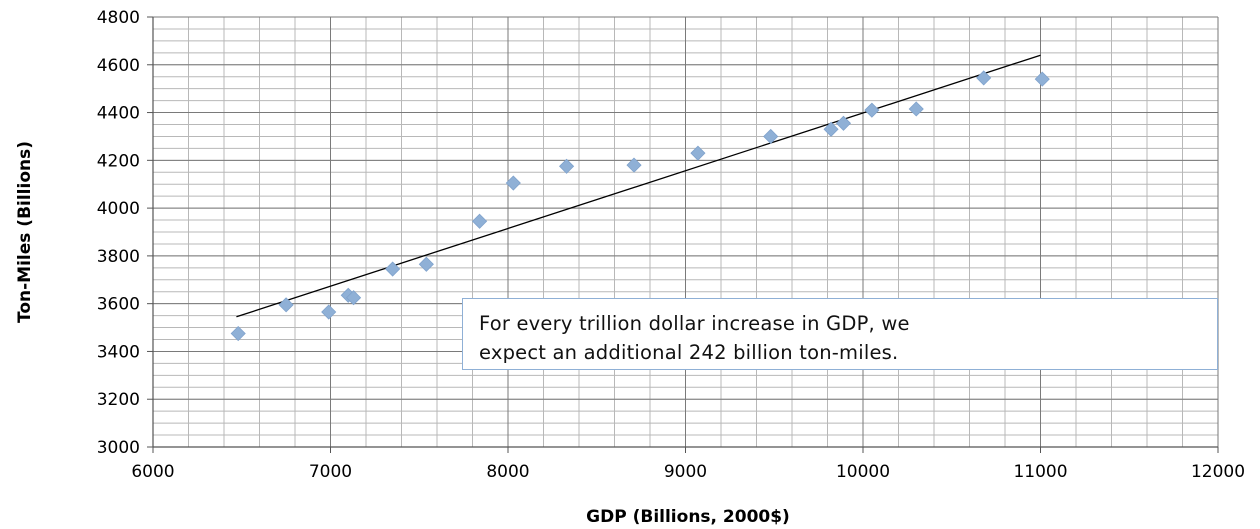 The image size is (1260, 529). What do you see at coordinates (118, 209) in the screenshot?
I see `y-tick-label: 4000` at bounding box center [118, 209].